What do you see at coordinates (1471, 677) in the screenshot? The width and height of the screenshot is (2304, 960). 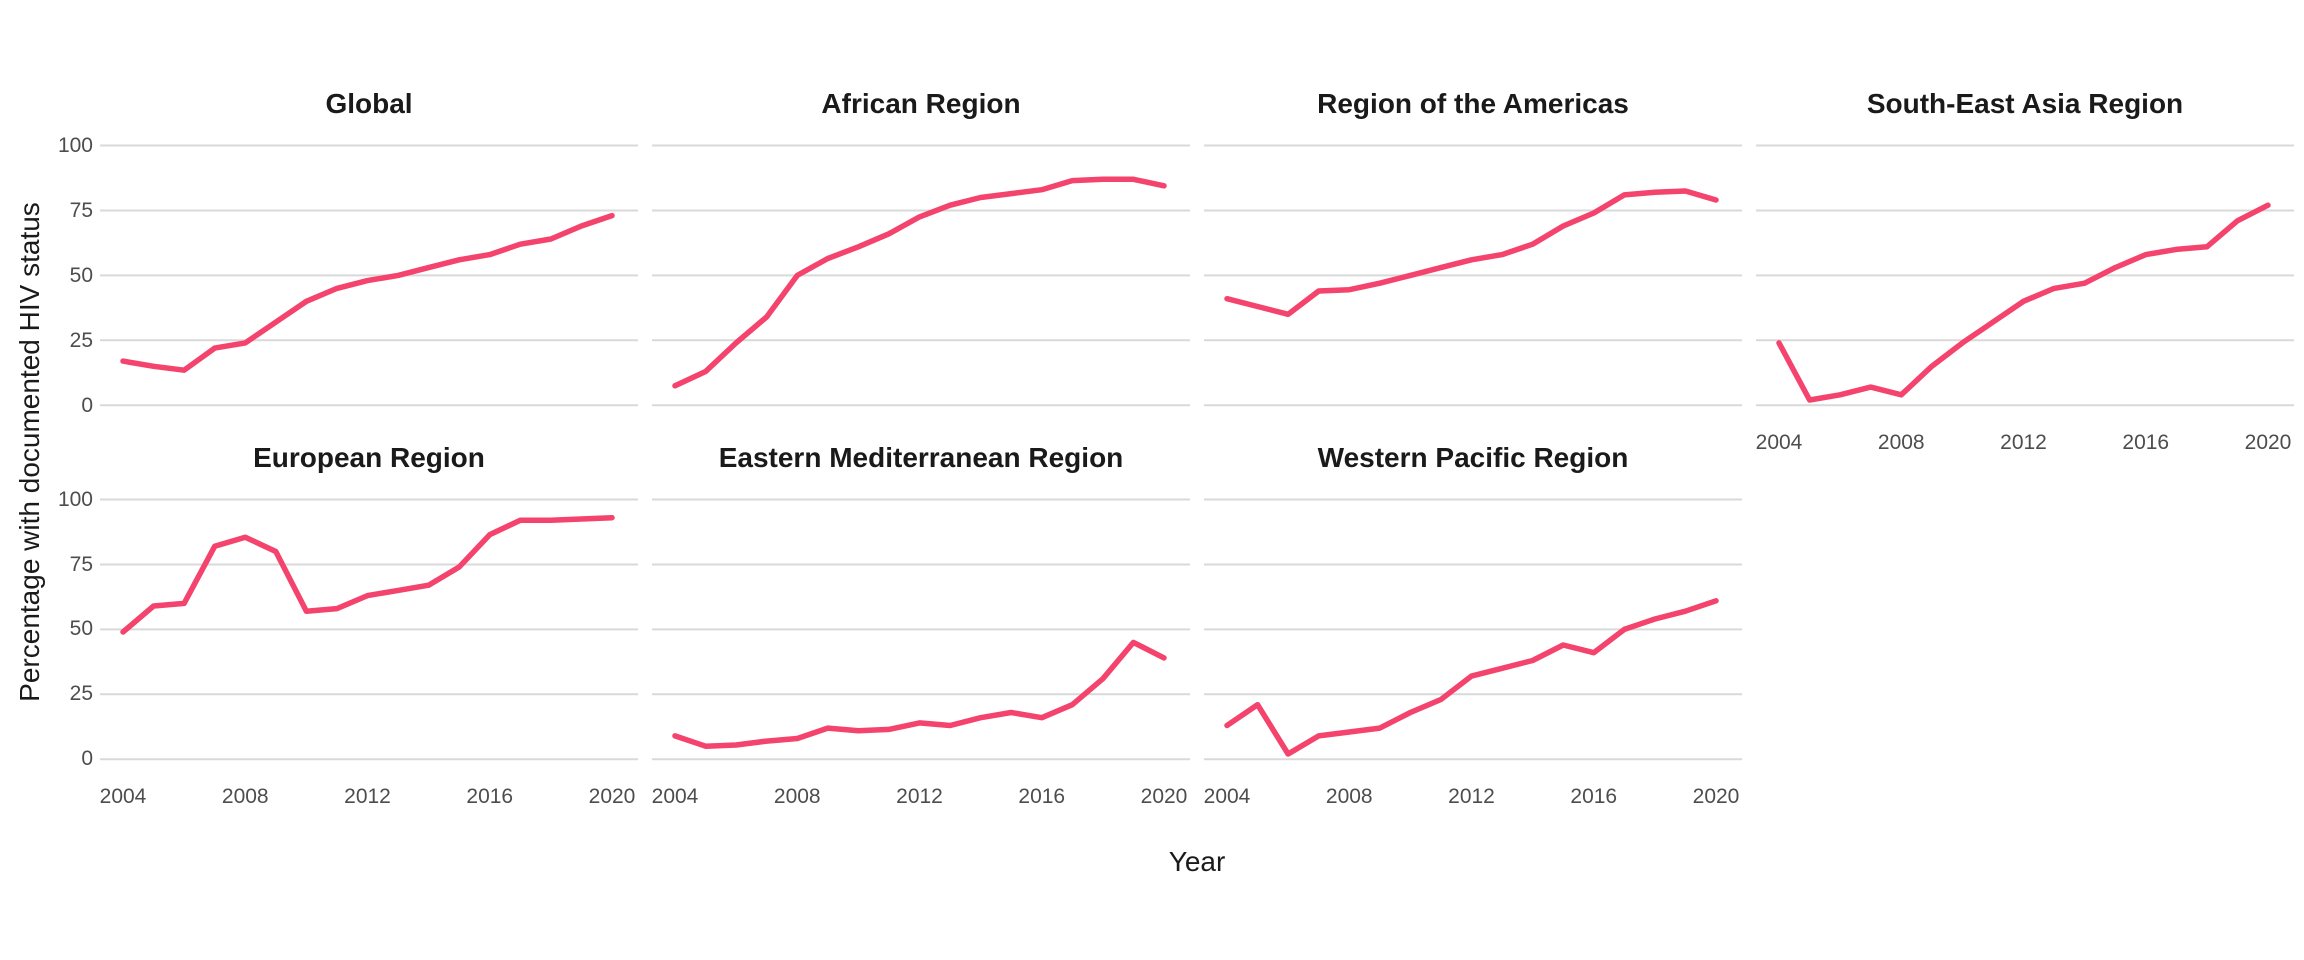 I see `trend-line-western-pacific-region` at bounding box center [1471, 677].